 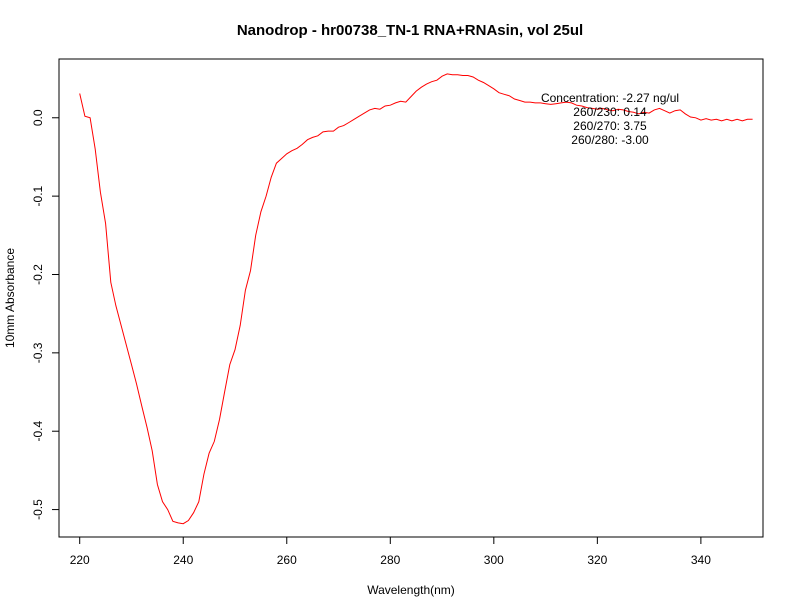 What do you see at coordinates (38, 117) in the screenshot?
I see `y-tick-label: 0.0` at bounding box center [38, 117].